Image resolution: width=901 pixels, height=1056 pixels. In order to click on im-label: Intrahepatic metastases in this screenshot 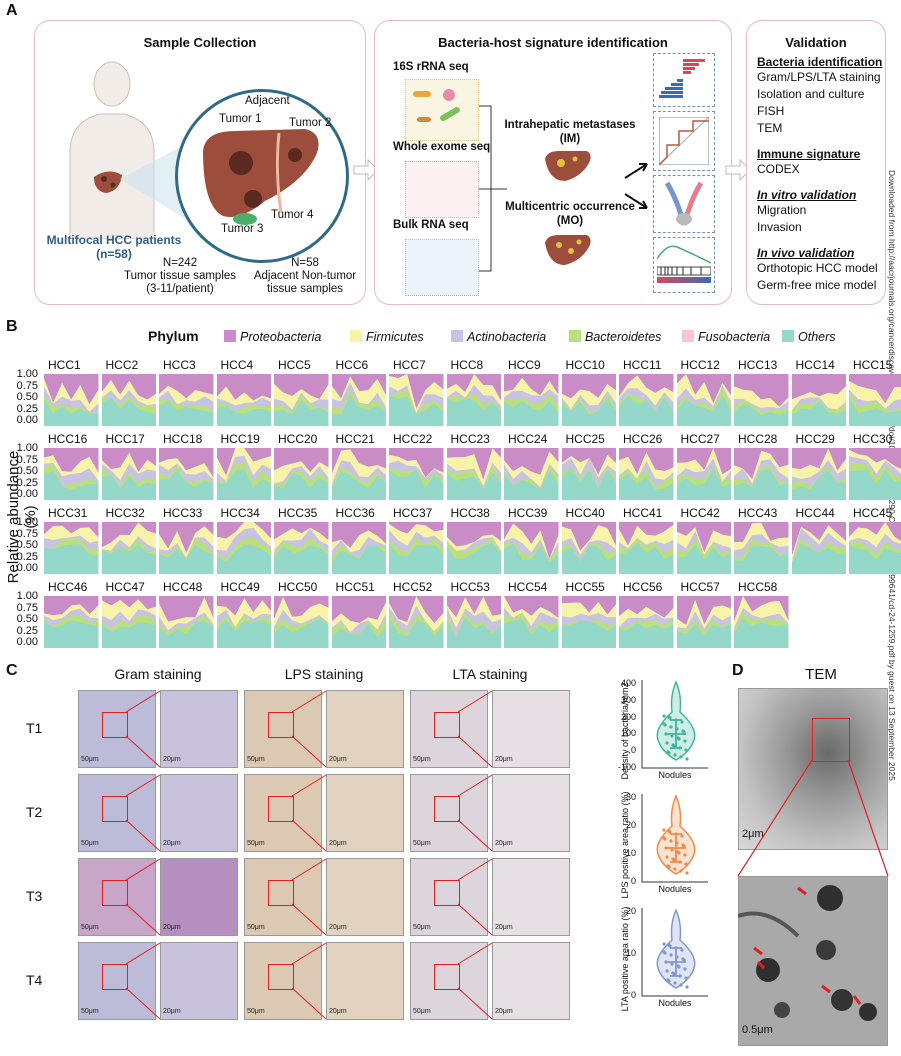, I will do `click(570, 125)`.